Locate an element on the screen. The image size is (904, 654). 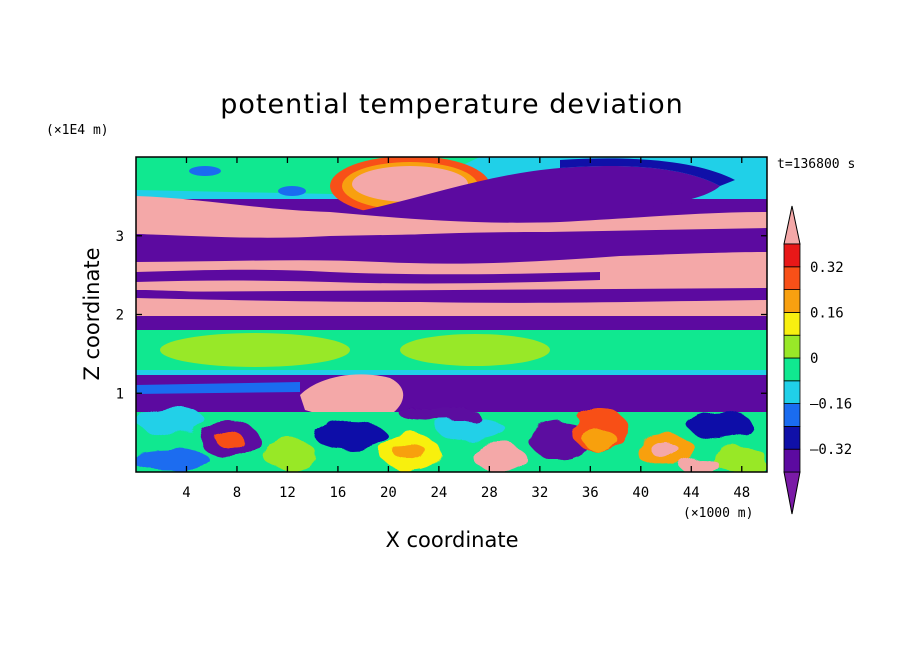
y-axis-title: Z coordinate is located at coordinates (92, 313).